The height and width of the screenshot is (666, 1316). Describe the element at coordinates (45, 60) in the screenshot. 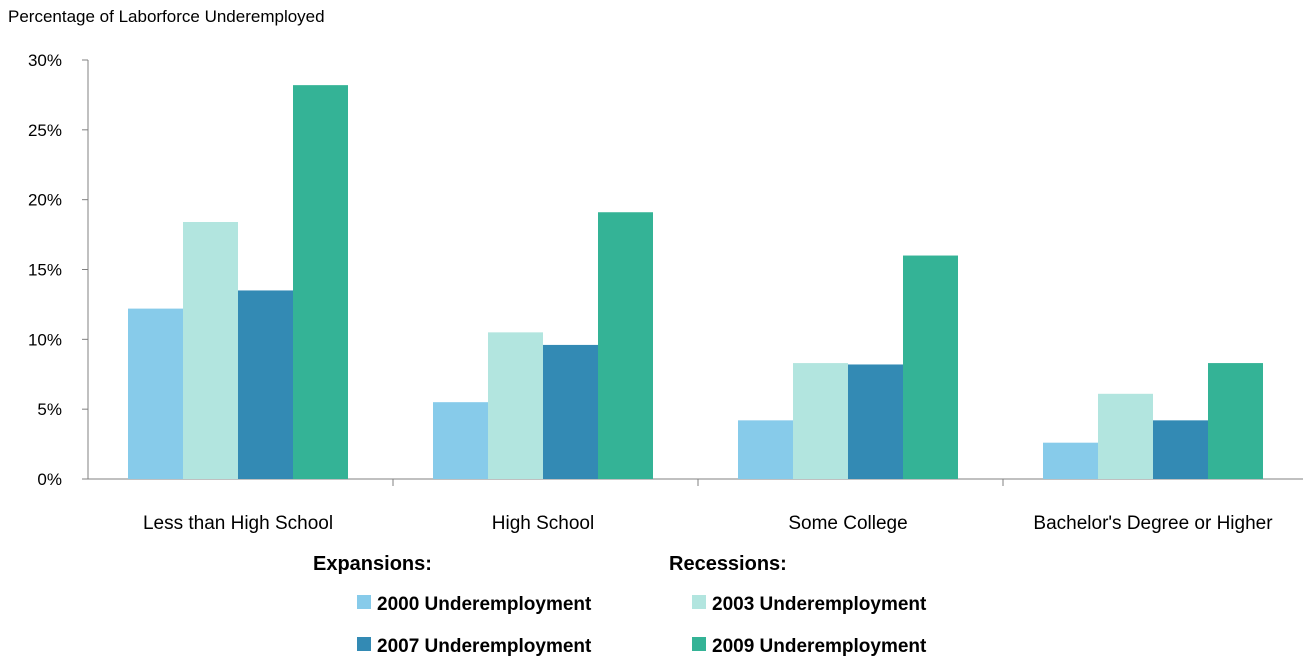

I see `y-tick-label: 30%` at that location.